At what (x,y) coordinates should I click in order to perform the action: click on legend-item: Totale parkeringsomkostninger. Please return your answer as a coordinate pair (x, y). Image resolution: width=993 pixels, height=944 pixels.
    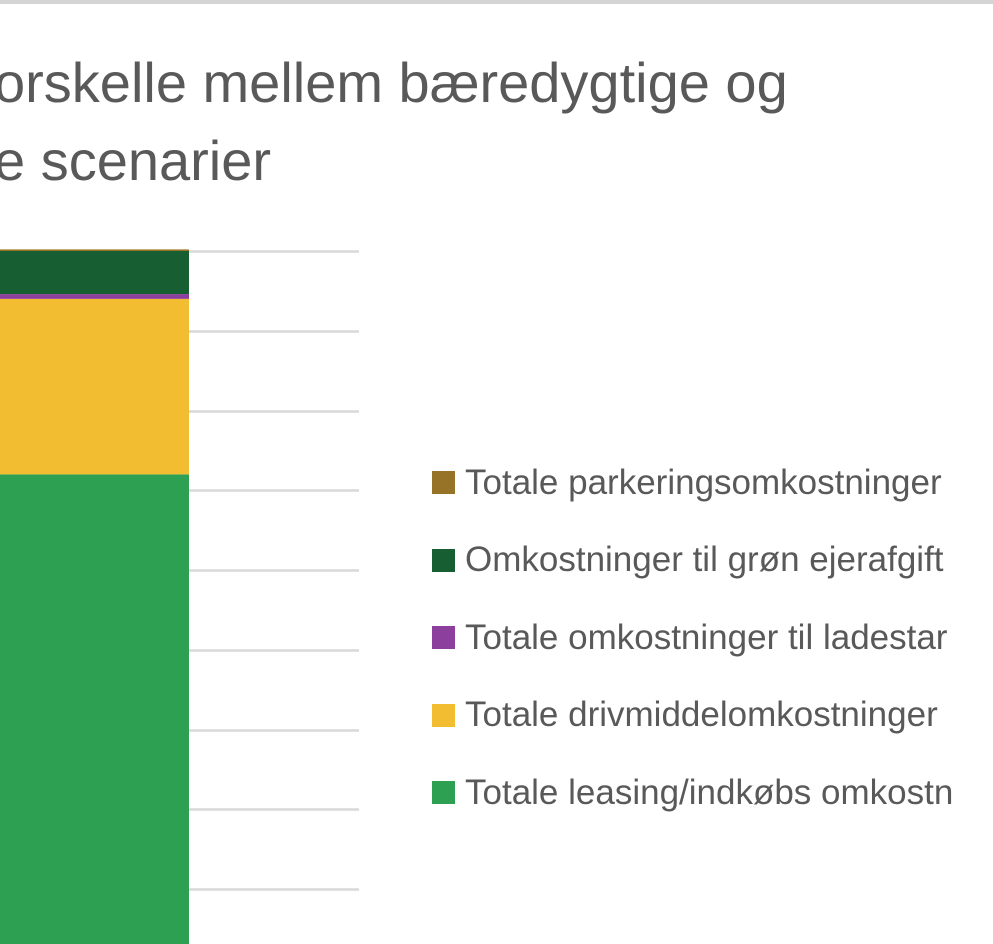
    Looking at the image, I should click on (692, 483).